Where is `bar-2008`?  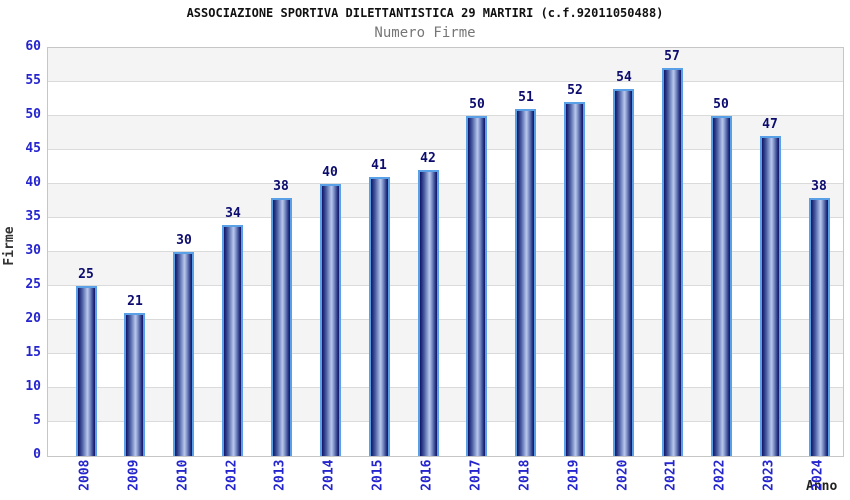
bar-2008 is located at coordinates (86, 371).